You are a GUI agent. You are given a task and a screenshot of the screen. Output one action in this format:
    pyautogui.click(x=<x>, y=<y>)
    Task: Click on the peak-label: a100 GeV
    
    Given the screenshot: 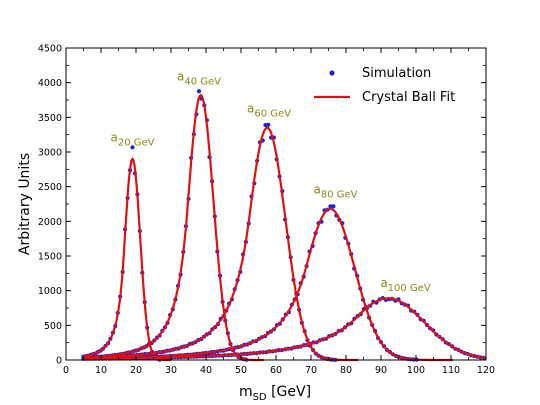 What is the action you would take?
    pyautogui.click(x=405, y=285)
    